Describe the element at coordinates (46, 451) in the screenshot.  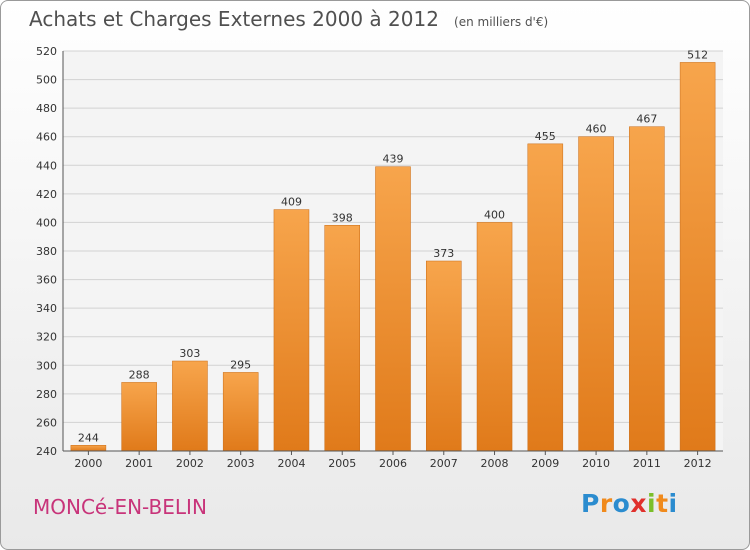
I see `y-tick-label: 240` at that location.